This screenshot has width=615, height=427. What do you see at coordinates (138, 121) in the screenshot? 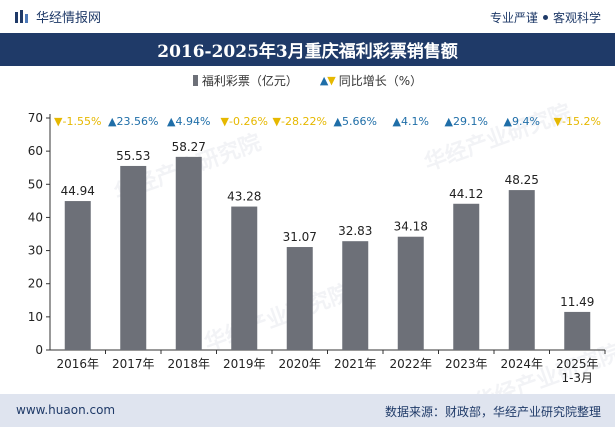
I see `growth-value: 23.56%` at bounding box center [138, 121].